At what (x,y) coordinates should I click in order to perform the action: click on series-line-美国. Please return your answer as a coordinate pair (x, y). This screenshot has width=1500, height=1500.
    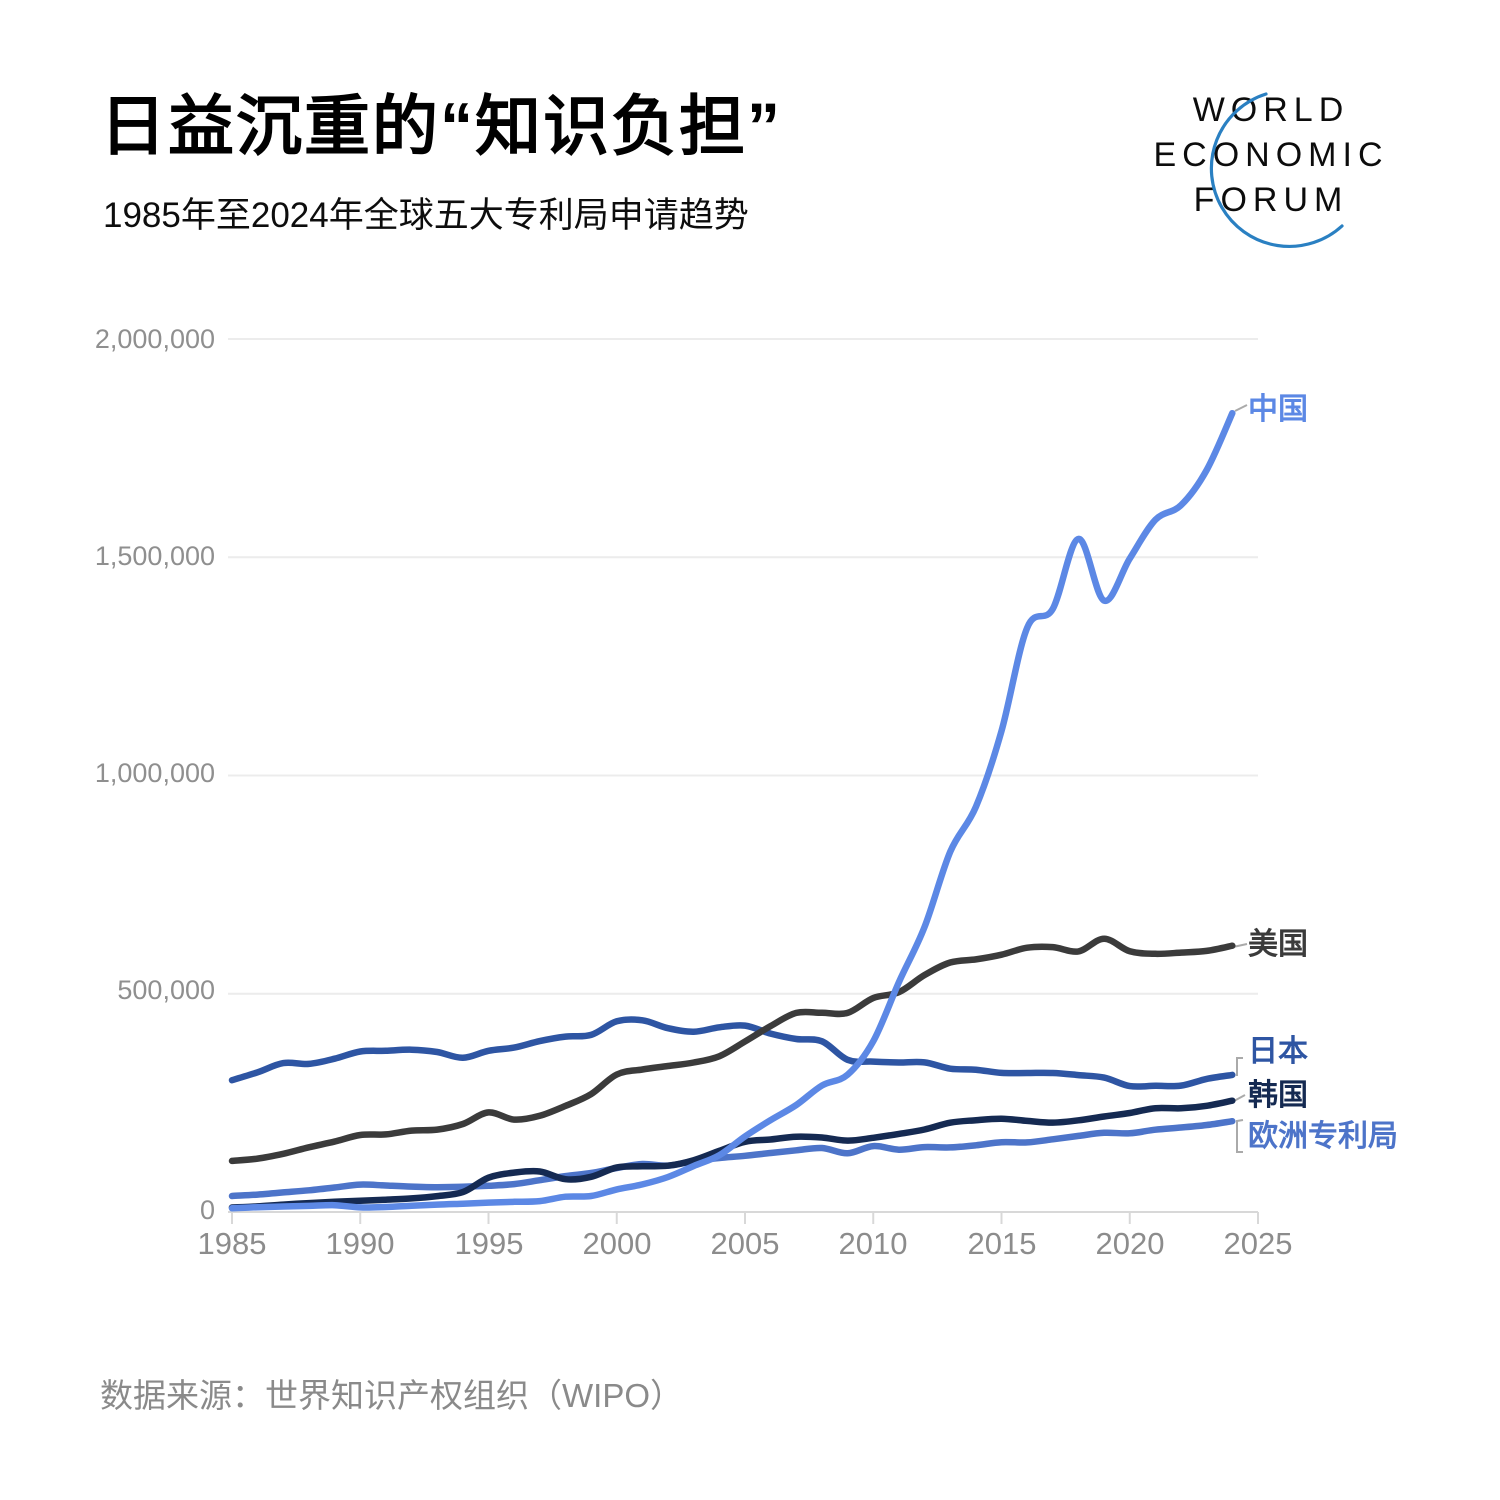
    Looking at the image, I should click on (732, 1050).